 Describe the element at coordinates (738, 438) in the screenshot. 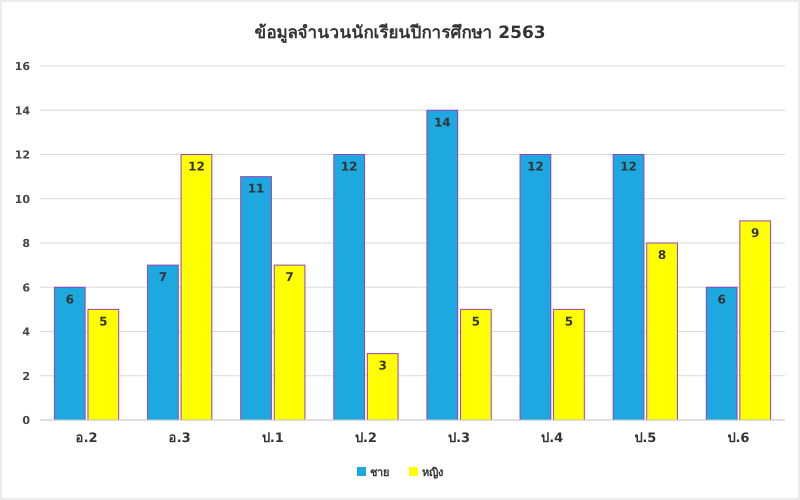

I see `x-tick-label: ป.6` at that location.